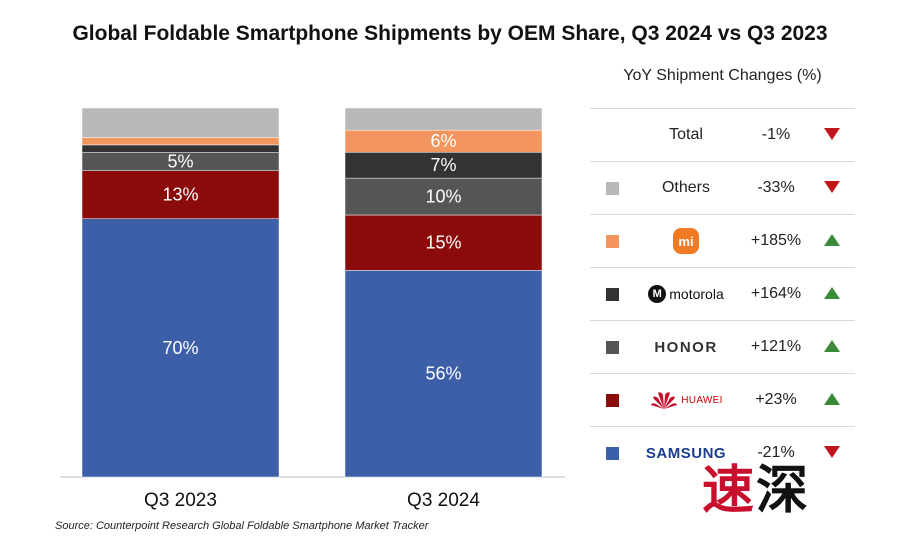 The height and width of the screenshot is (545, 900). I want to click on bar-segment-motorola-q3-2023, so click(180, 148).